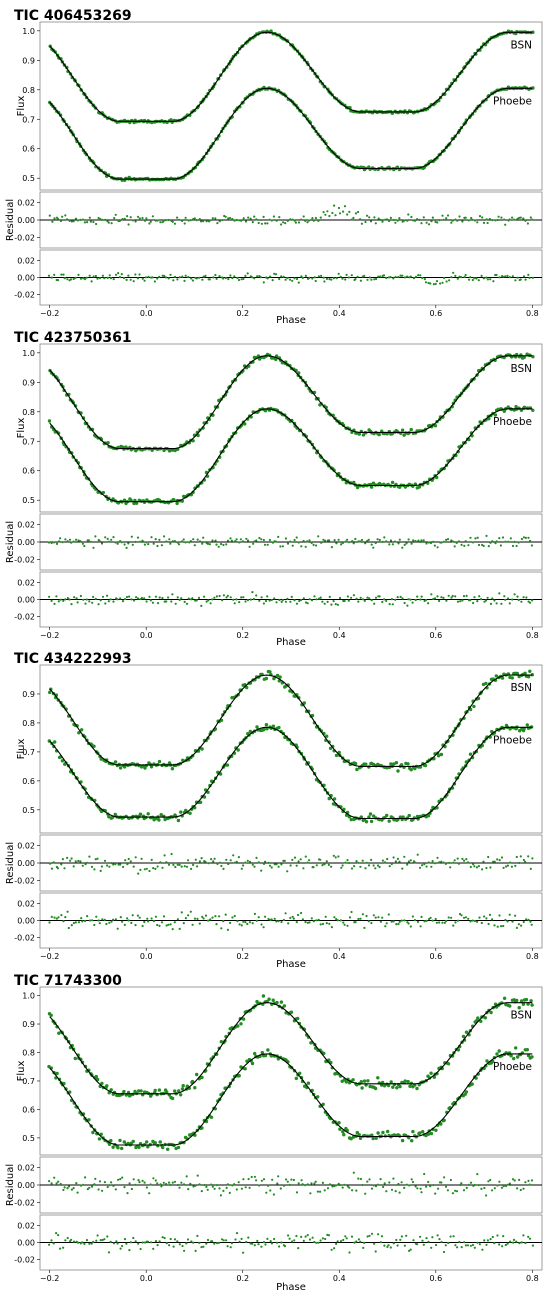 Image resolution: width=550 pixels, height=1299 pixels. Describe the element at coordinates (291, 1243) in the screenshot. I see `residuals-phoebe` at that location.